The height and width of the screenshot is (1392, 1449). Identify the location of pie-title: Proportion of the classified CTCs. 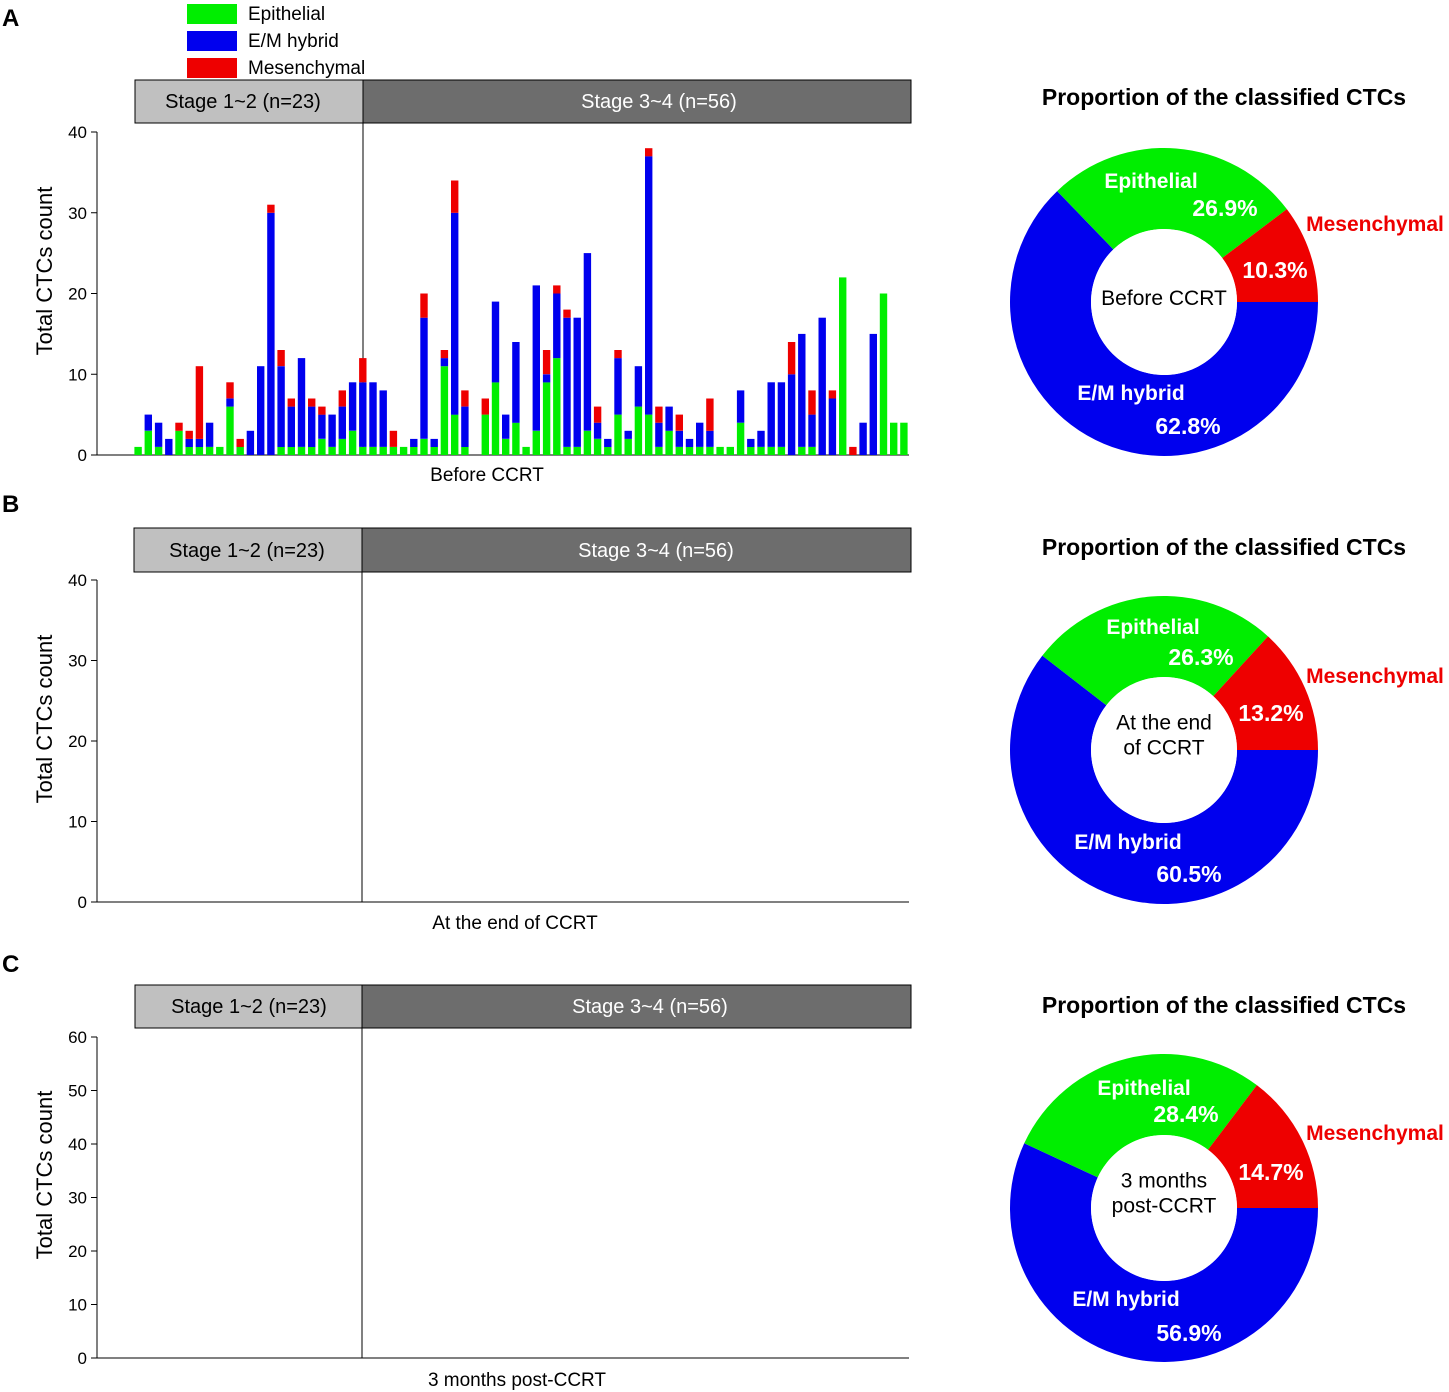
(1224, 1005).